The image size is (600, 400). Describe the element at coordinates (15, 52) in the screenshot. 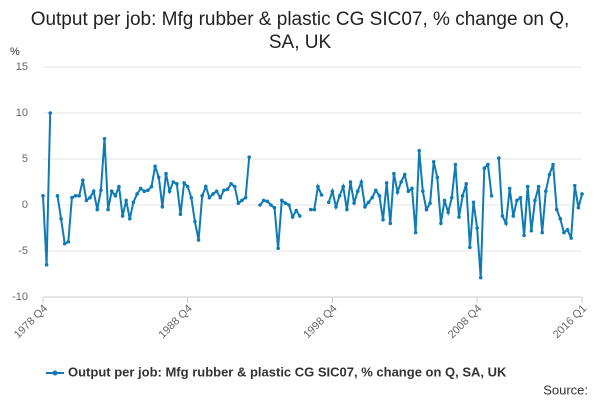

I see `y-axis-label: %` at that location.